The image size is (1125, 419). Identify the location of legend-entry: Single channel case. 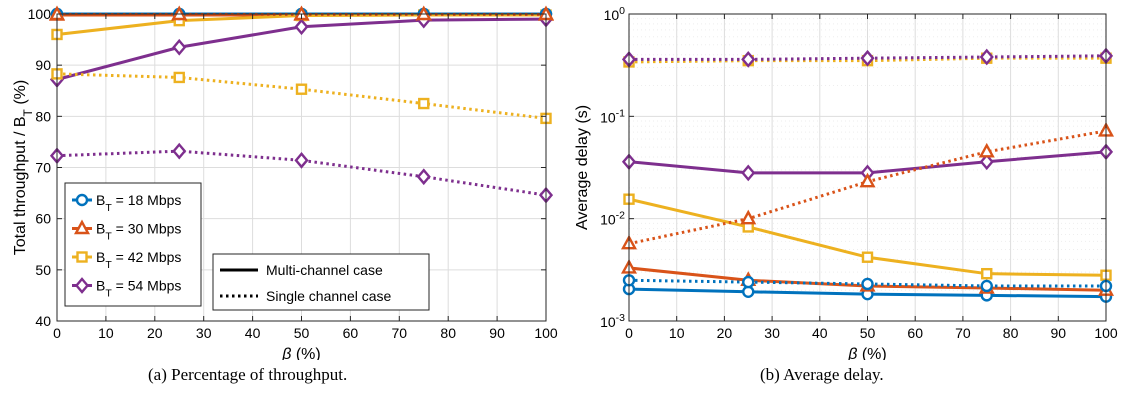
(329, 296).